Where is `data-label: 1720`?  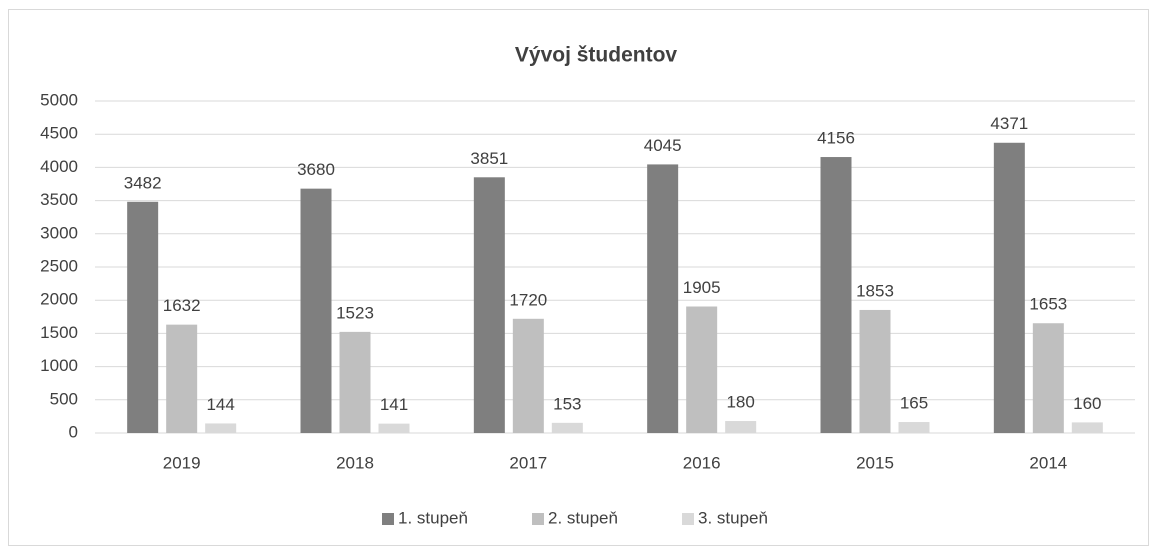
data-label: 1720 is located at coordinates (528, 299).